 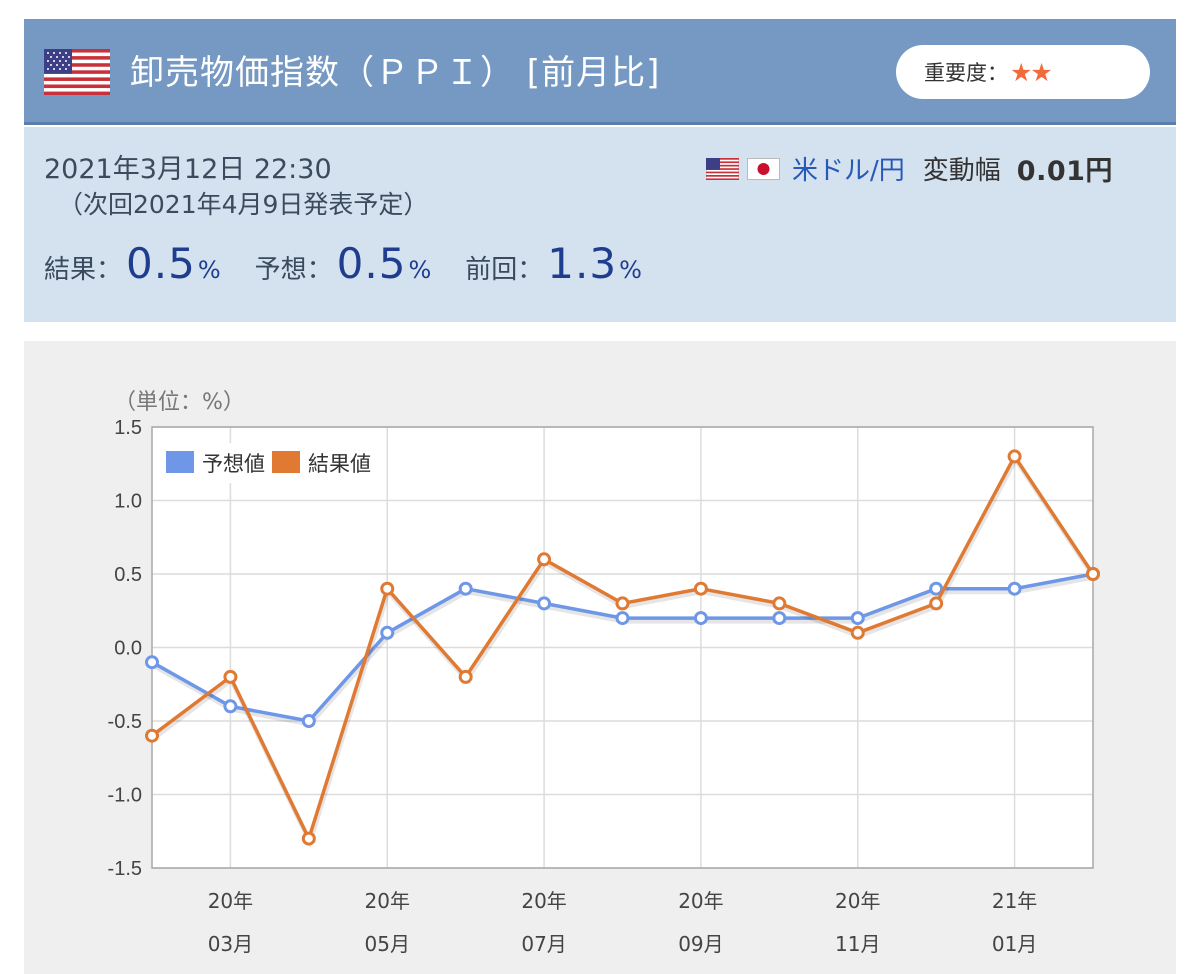 What do you see at coordinates (339, 464) in the screenshot?
I see `legend-label: 結果値` at bounding box center [339, 464].